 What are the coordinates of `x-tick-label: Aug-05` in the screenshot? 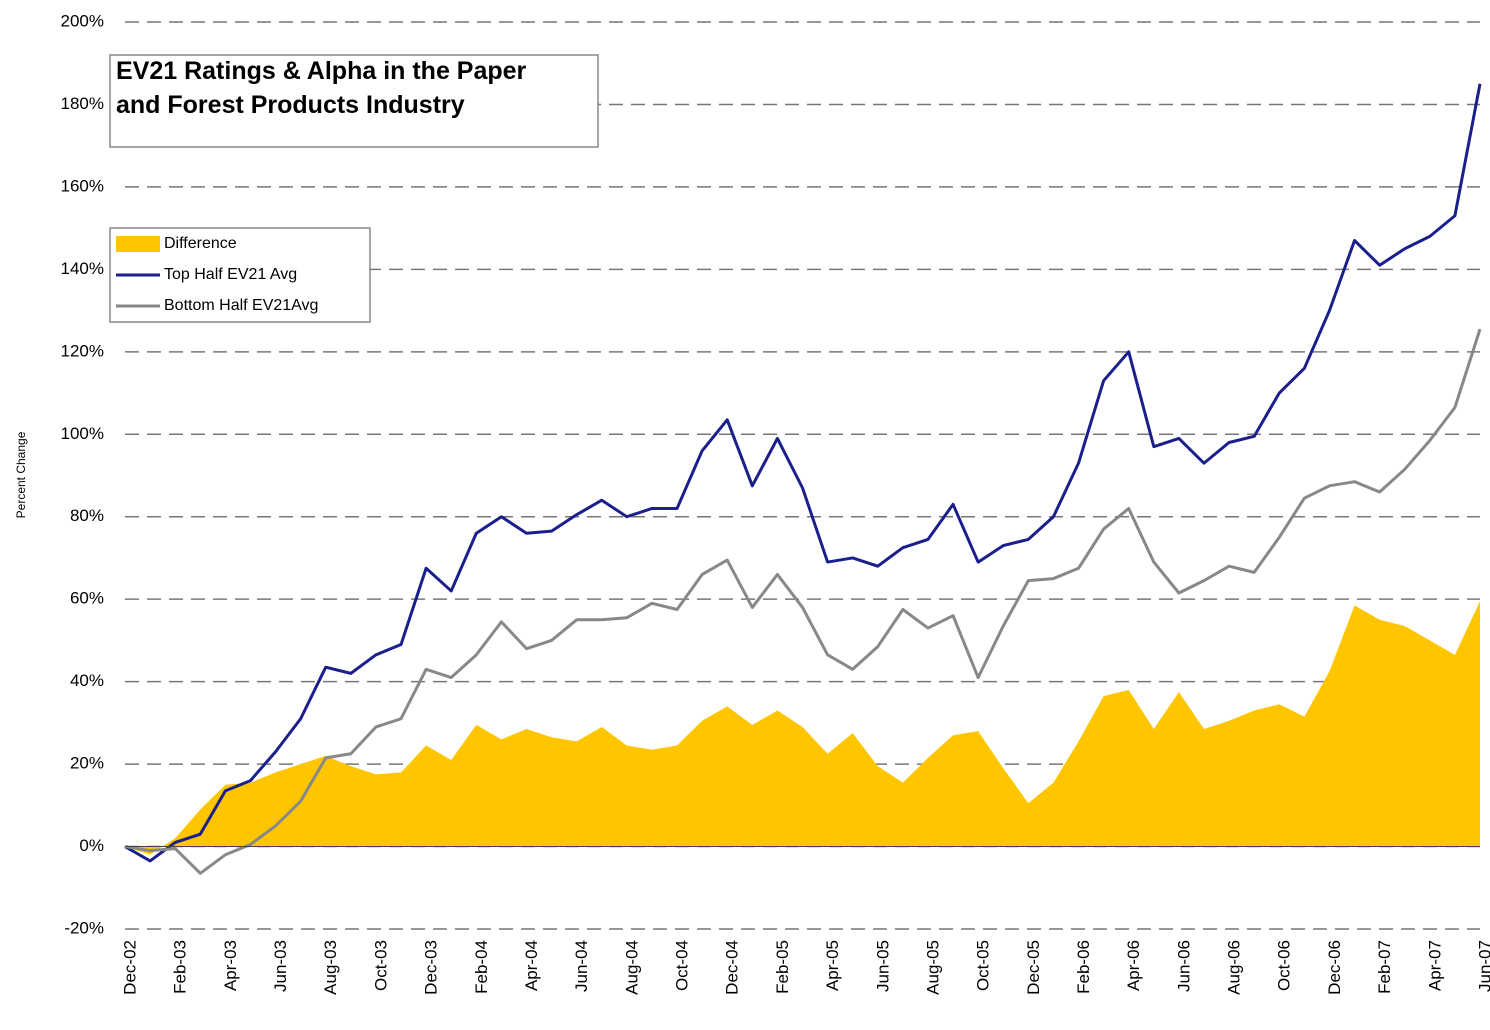 It's located at (932, 967).